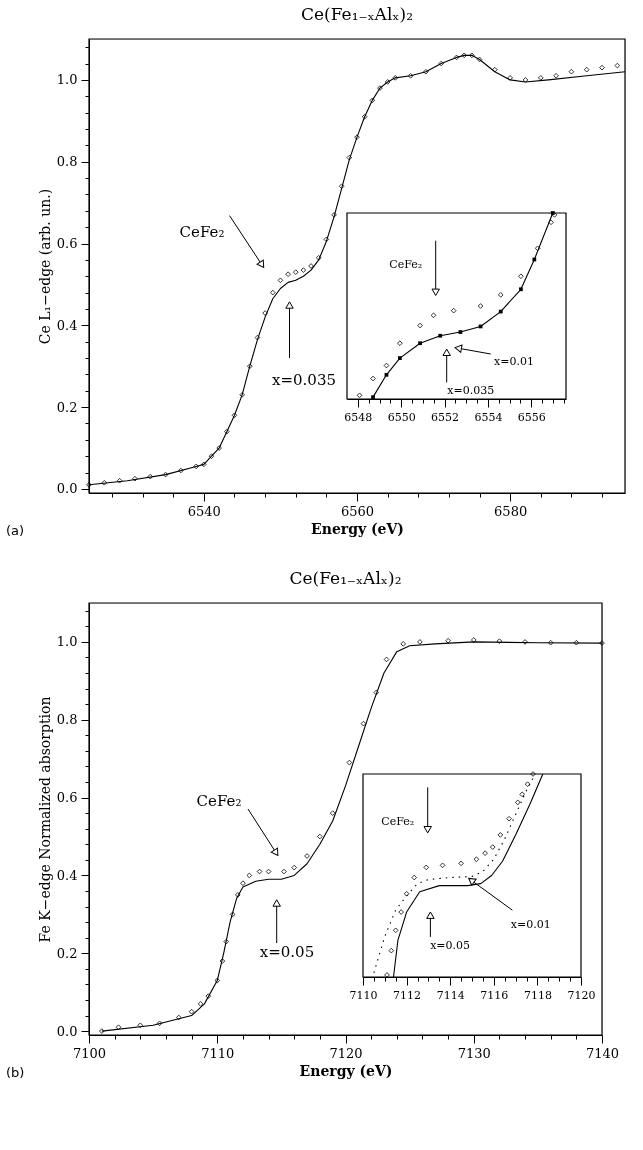  What do you see at coordinates (450, 945) in the screenshot?
I see `annotation: x=0.05` at bounding box center [450, 945].